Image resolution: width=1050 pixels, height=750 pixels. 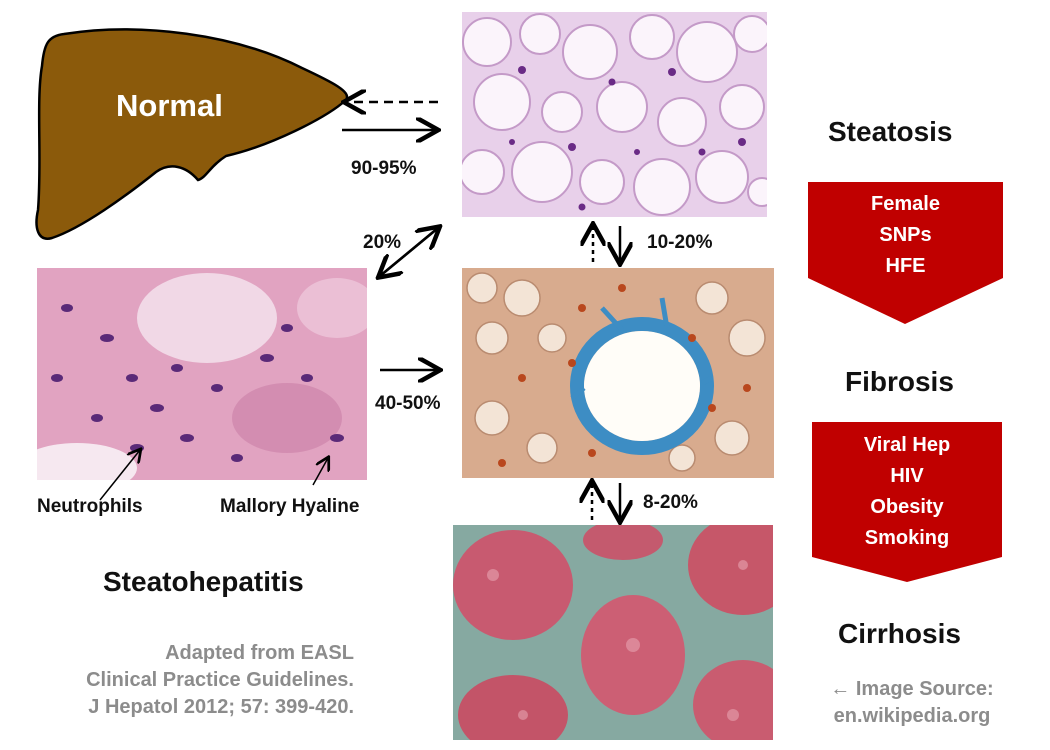 I want to click on risk-factor-item: Viral Hep, so click(x=907, y=445).